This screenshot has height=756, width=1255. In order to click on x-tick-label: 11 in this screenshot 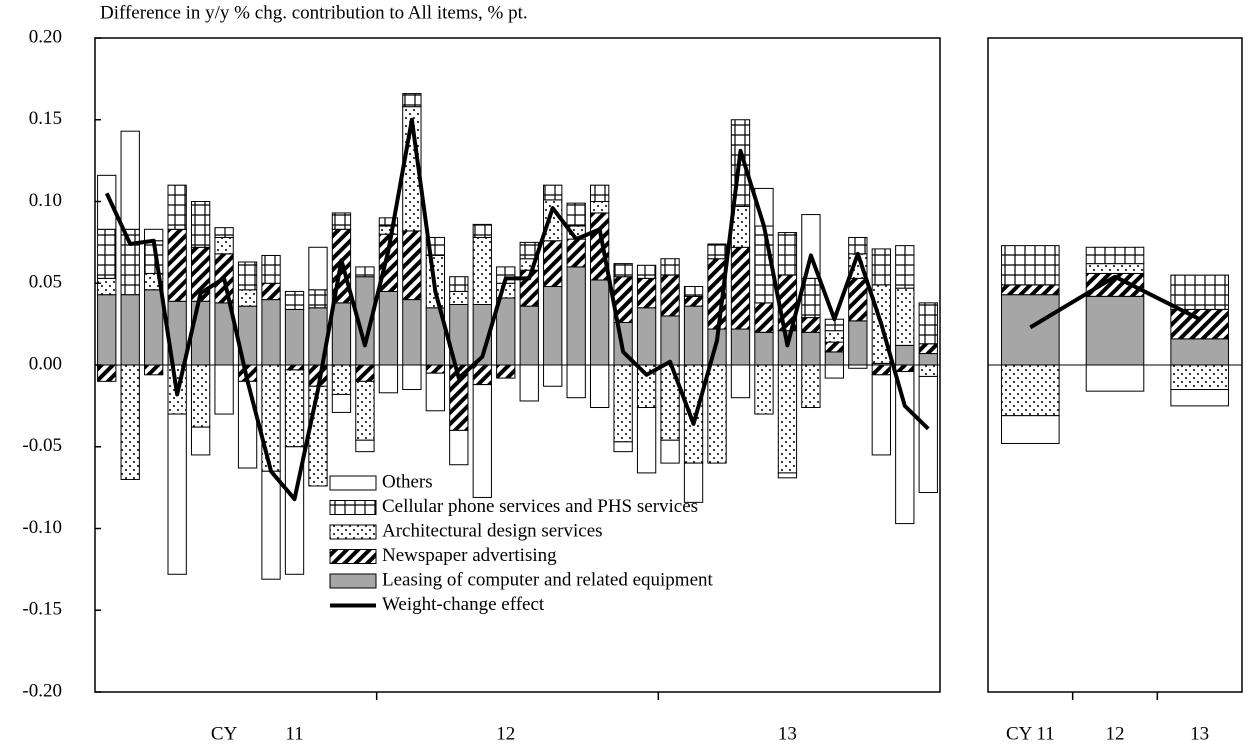, I will do `click(294, 733)`.